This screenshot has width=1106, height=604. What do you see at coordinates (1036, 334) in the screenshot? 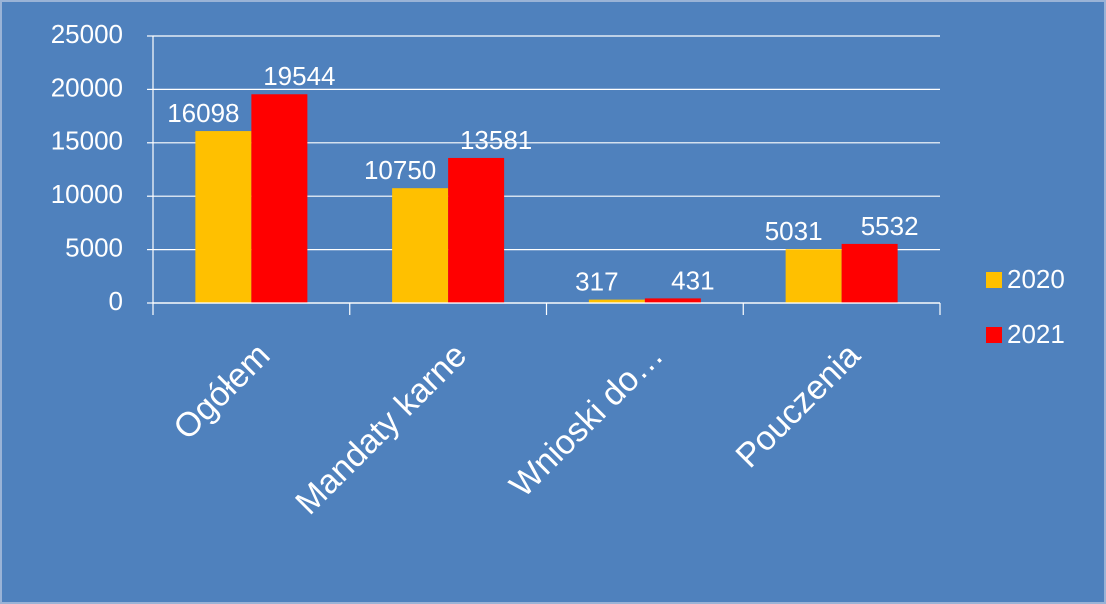
I see `legend-label: 2021` at bounding box center [1036, 334].